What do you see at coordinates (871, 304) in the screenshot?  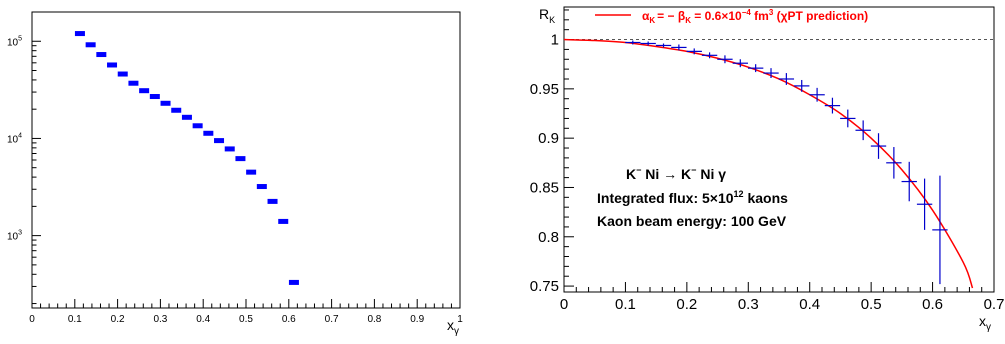 I see `right-x-tick-label: 0.5` at bounding box center [871, 304].